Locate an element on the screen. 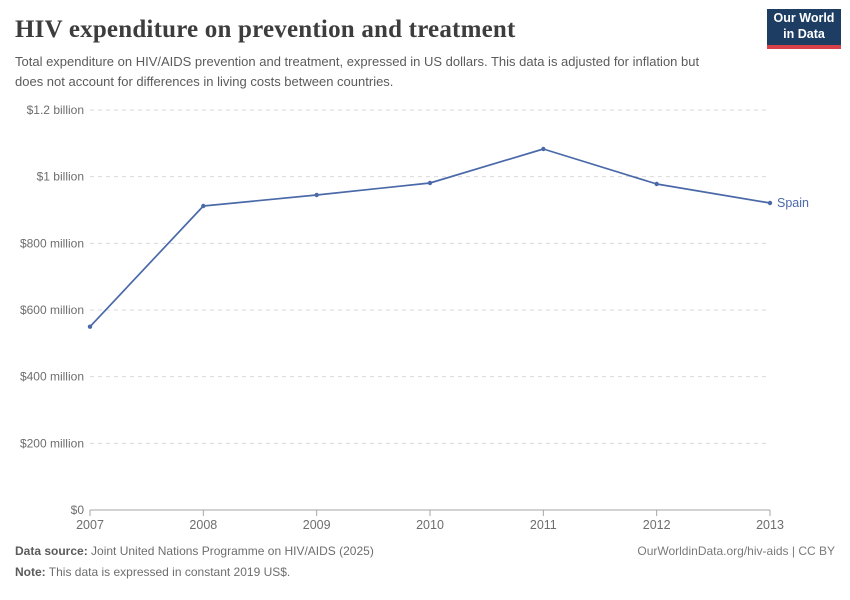 The height and width of the screenshot is (600, 850). y-axis-tick-label: $1 billion is located at coordinates (60, 177).